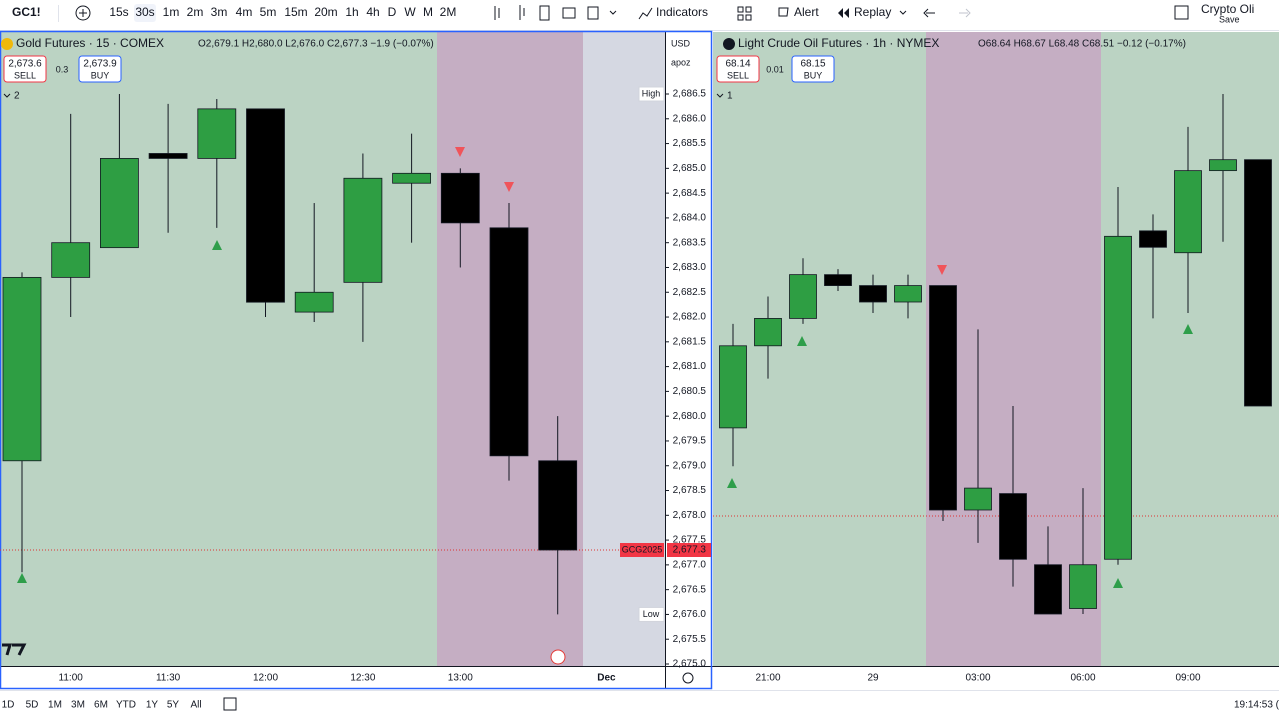  Describe the element at coordinates (101, 705) in the screenshot. I see `range-button: 6M` at that location.